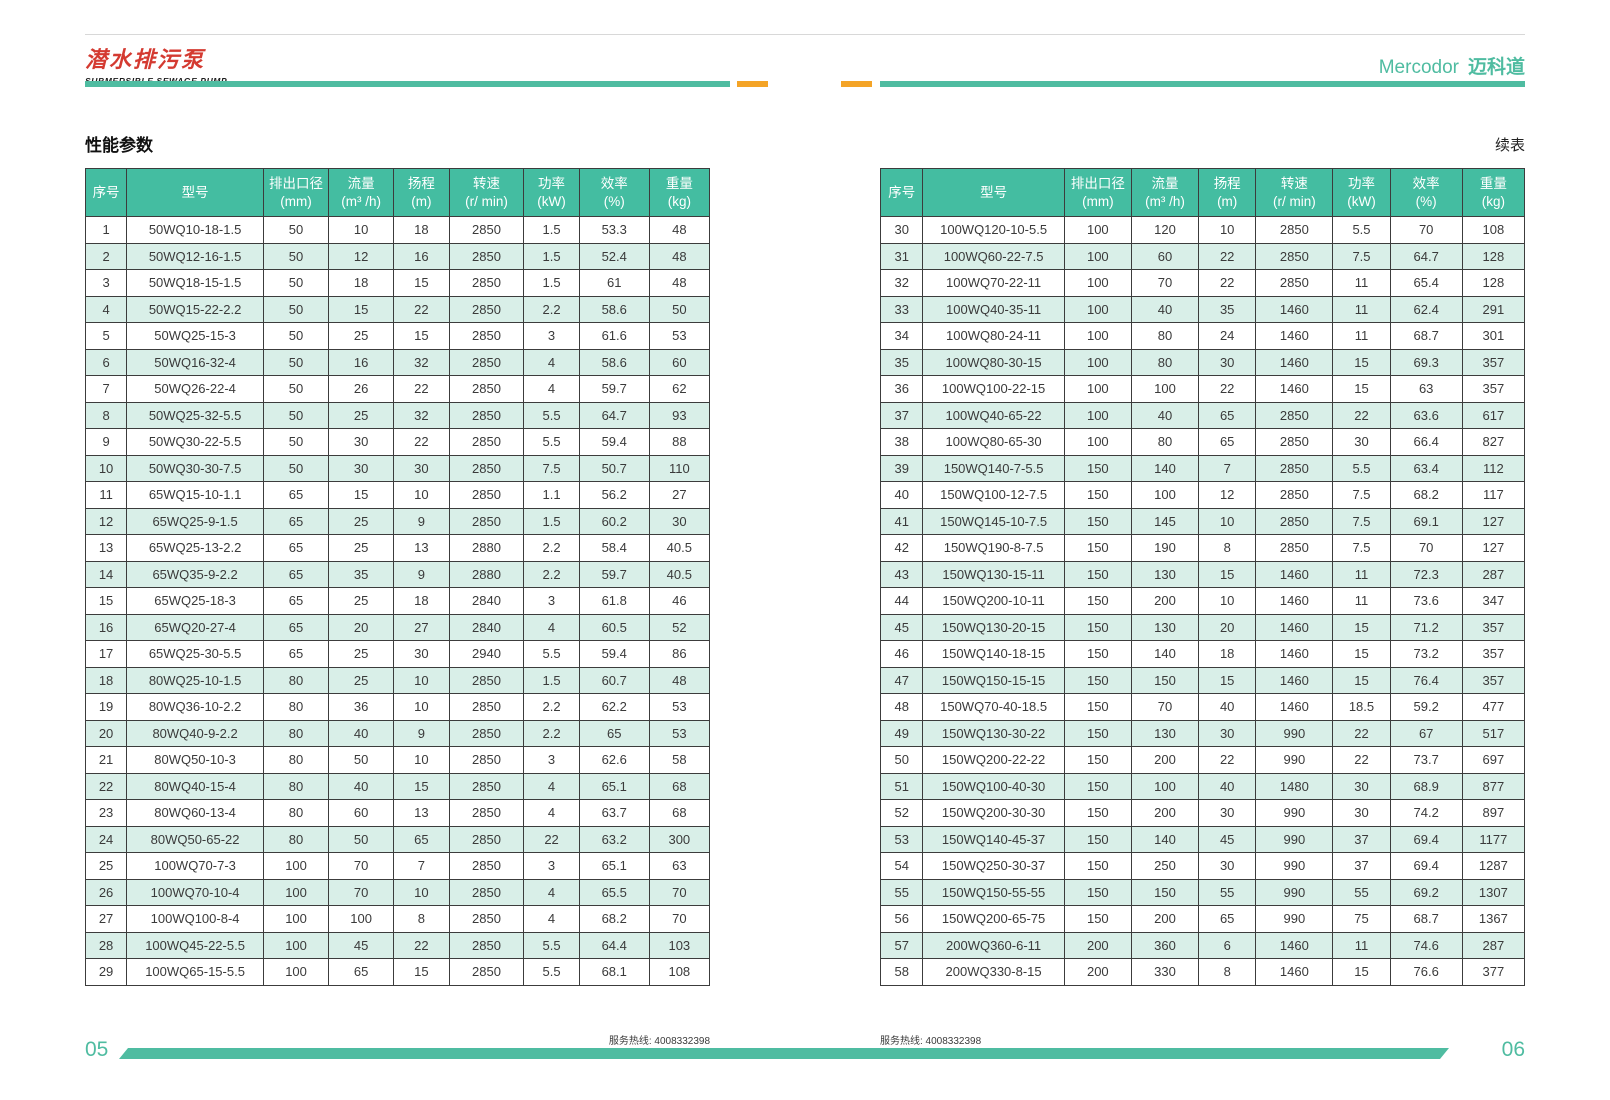 The width and height of the screenshot is (1610, 1100). Describe the element at coordinates (901, 468) in the screenshot. I see `table-cell: 39` at that location.